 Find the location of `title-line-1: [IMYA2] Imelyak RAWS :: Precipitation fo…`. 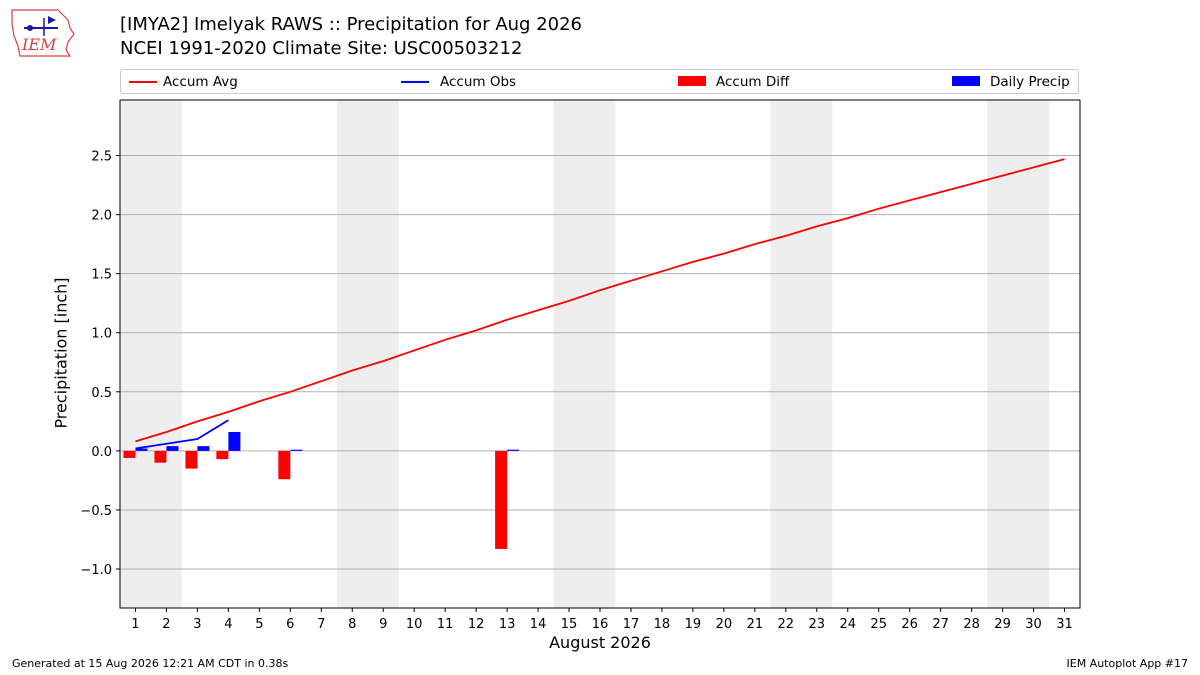

title-line-1: [IMYA2] Imelyak RAWS :: Precipitation fo… is located at coordinates (351, 24).